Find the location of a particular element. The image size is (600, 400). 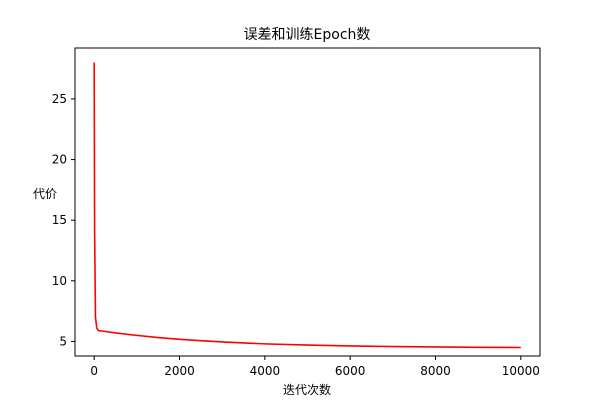

chart-title: 误差和训练Epoch数 is located at coordinates (307, 35).